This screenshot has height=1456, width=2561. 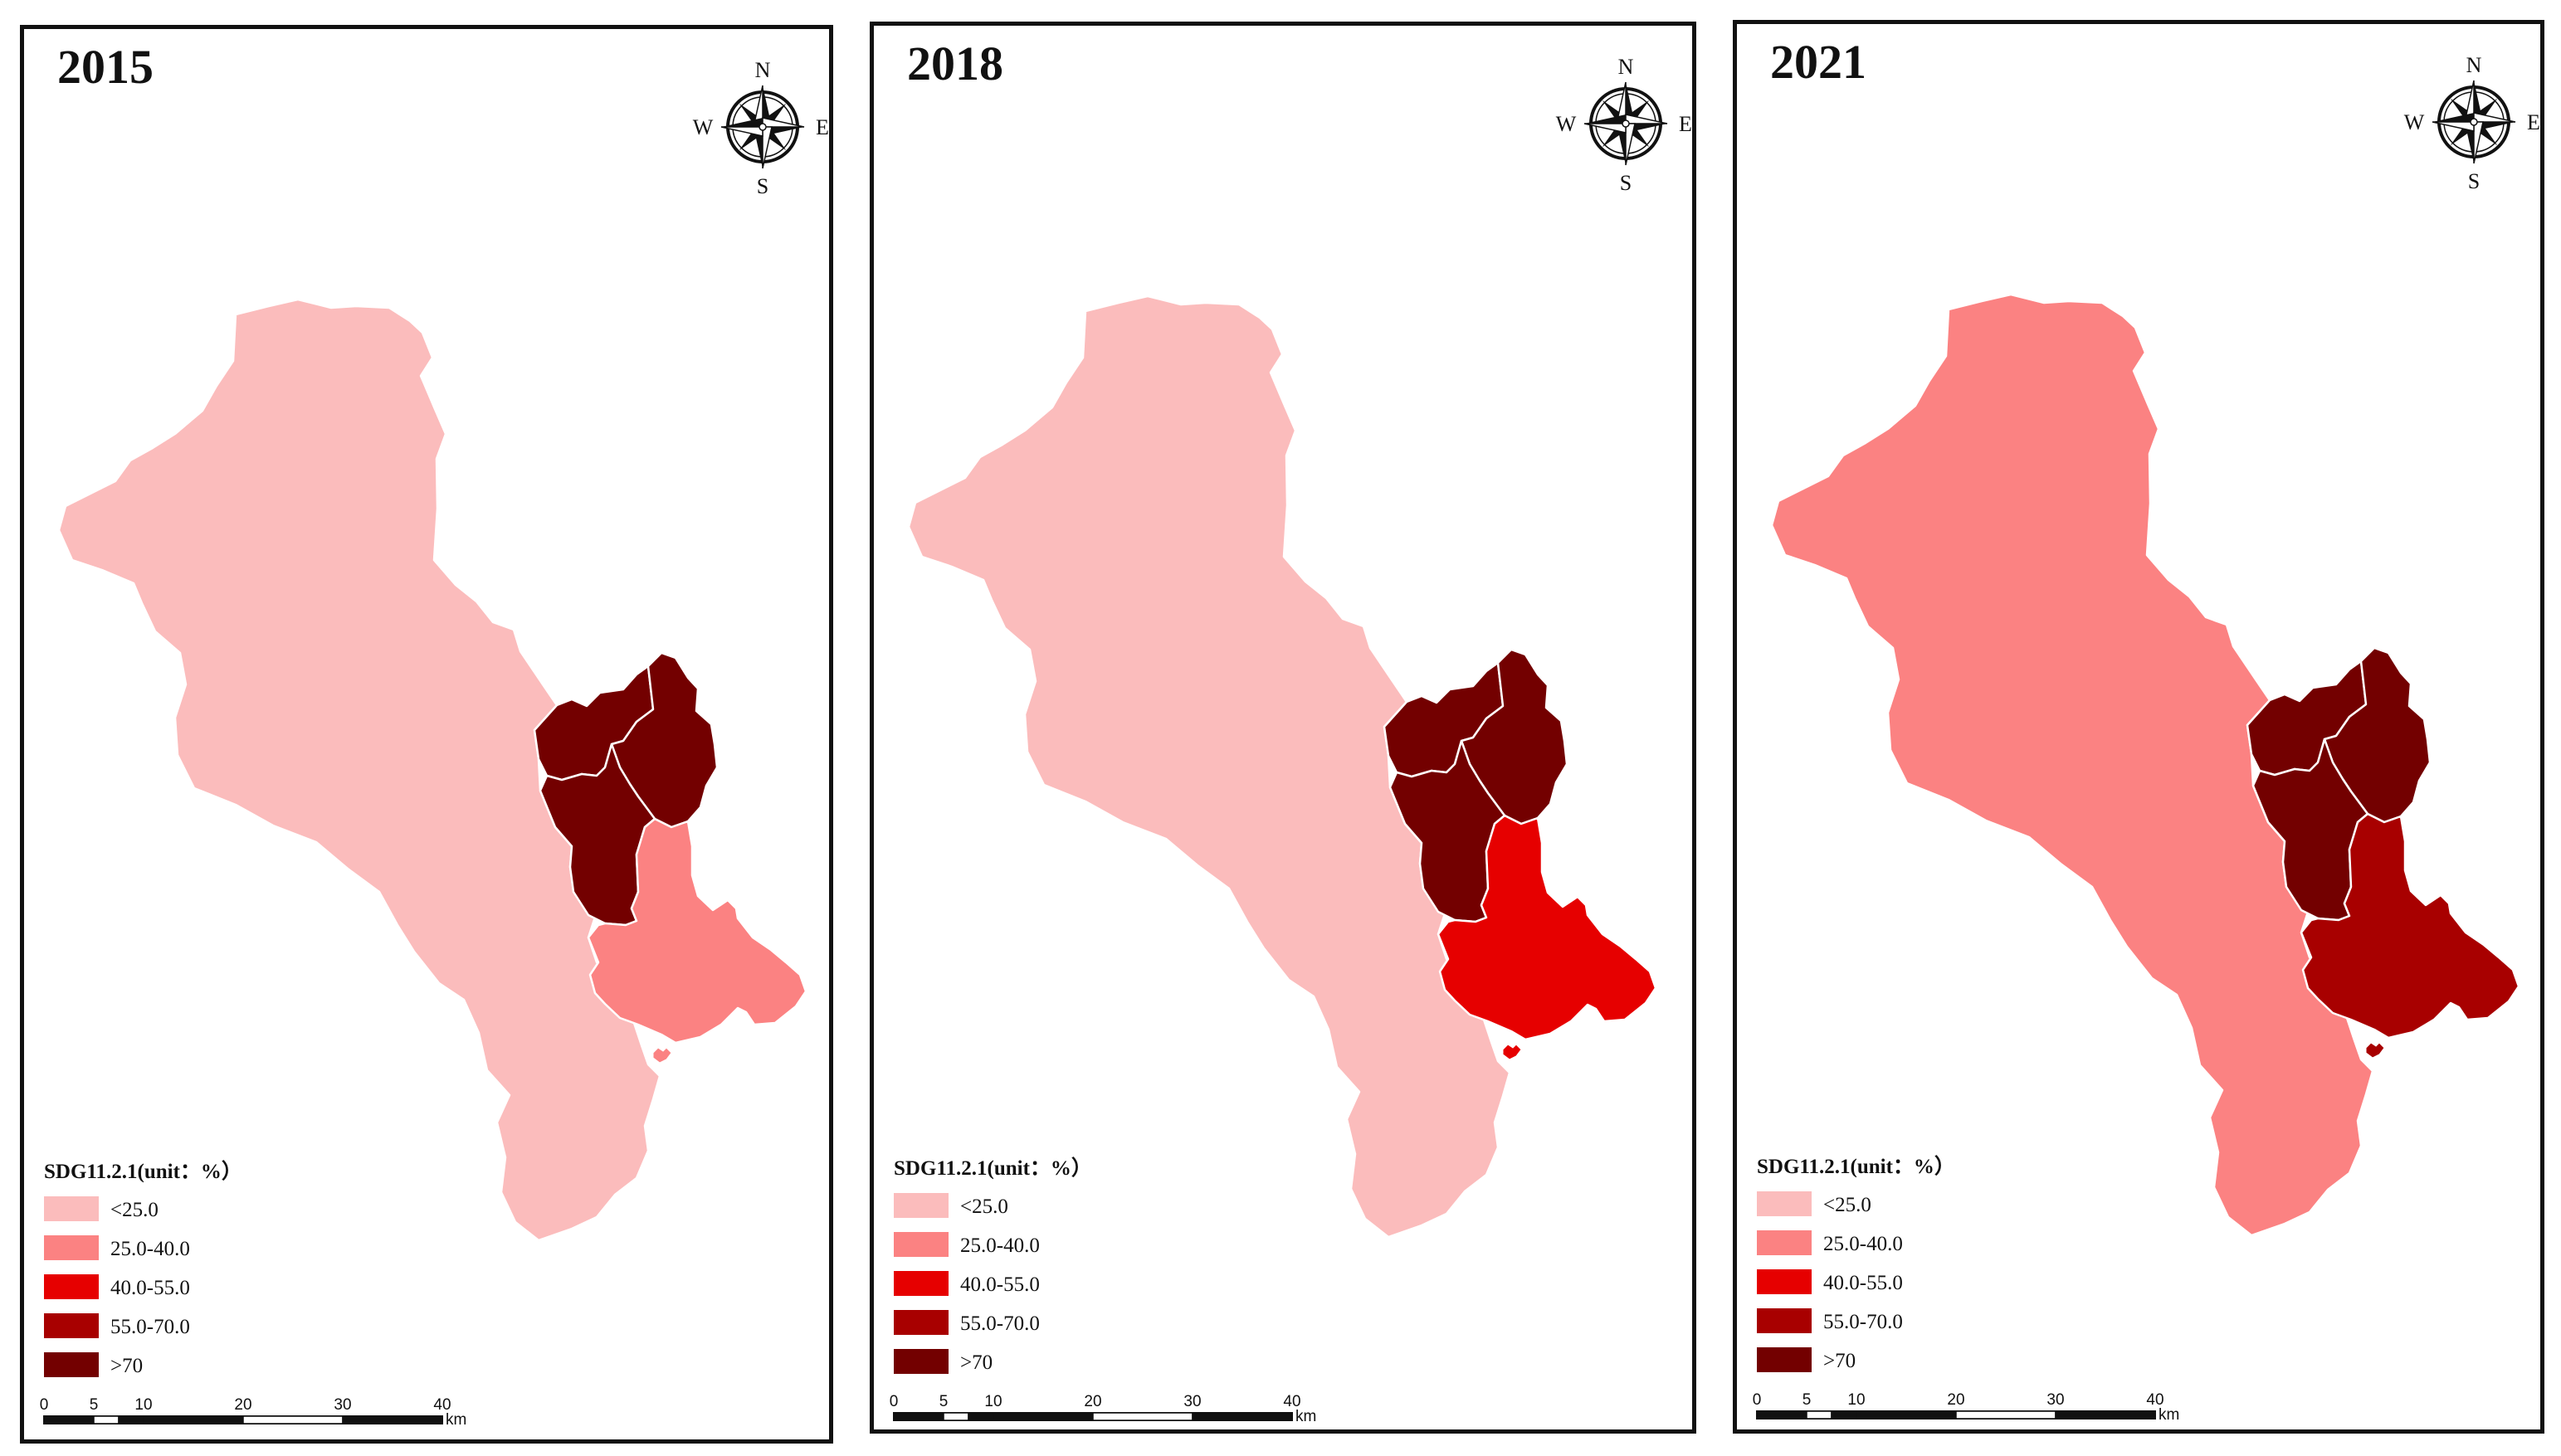 I want to click on year-title: 2018, so click(x=955, y=63).